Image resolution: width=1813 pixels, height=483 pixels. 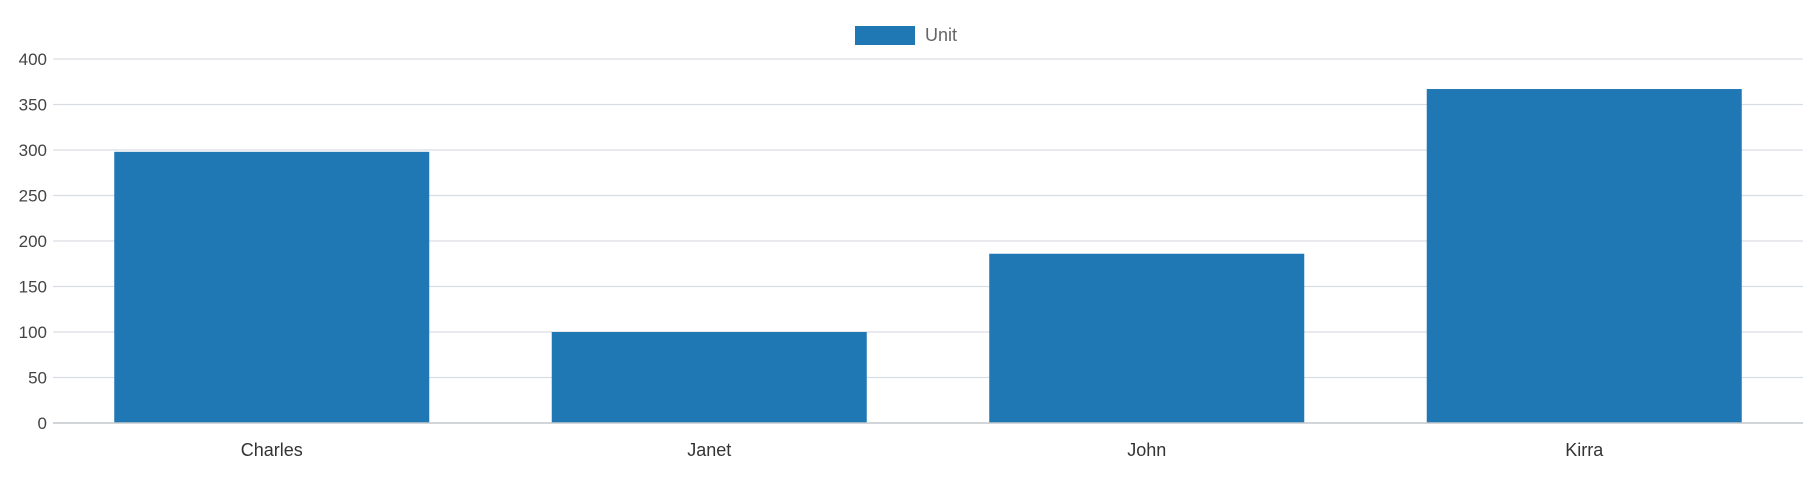 What do you see at coordinates (941, 35) in the screenshot?
I see `legend-label-unit: Unit` at bounding box center [941, 35].